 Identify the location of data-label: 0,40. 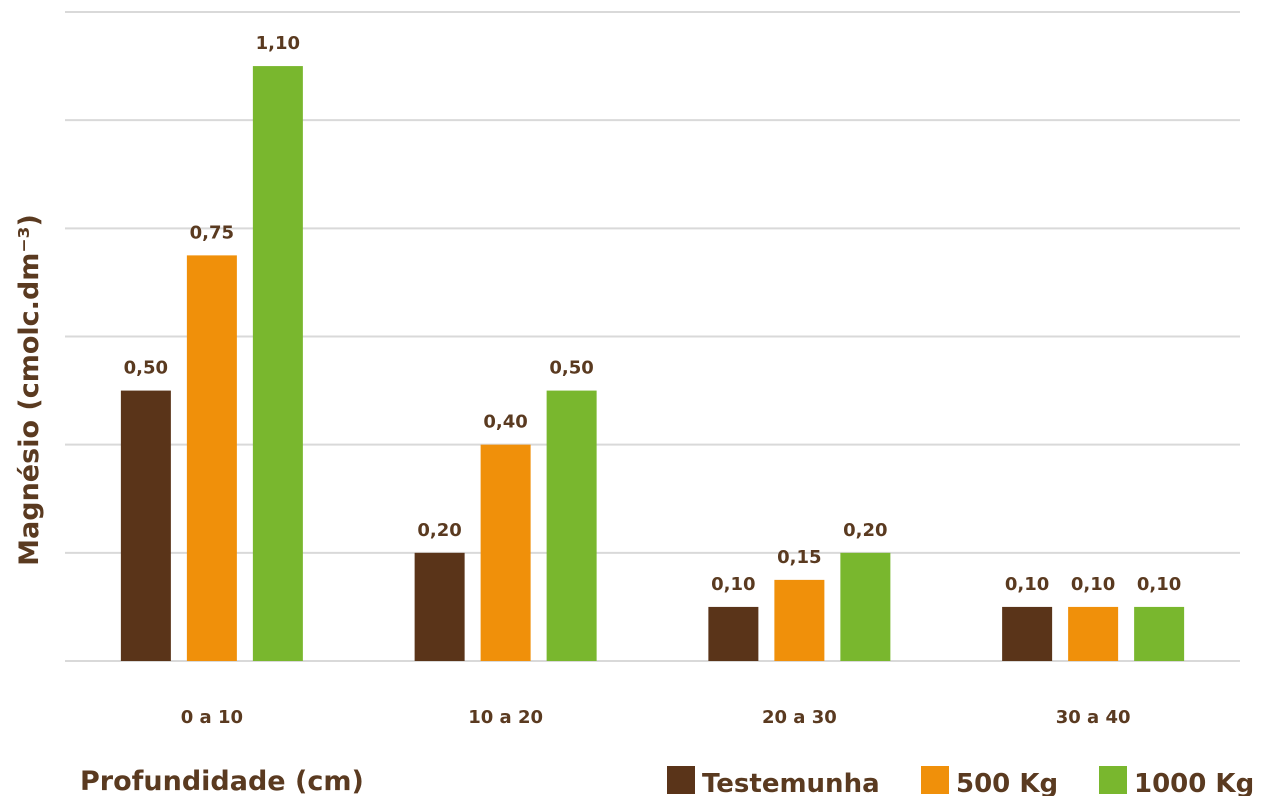
(505, 422).